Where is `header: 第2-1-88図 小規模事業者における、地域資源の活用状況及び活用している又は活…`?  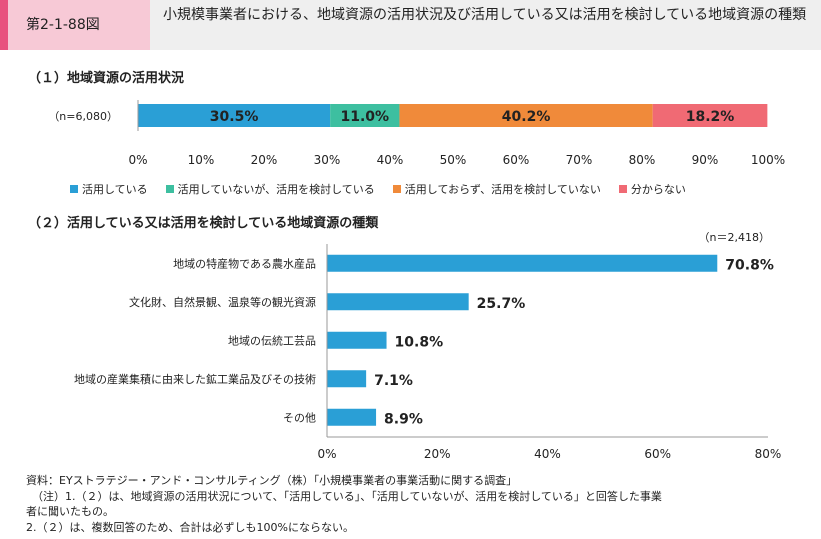
header: 第2-1-88図 小規模事業者における、地域資源の活用状況及び活用している又は活… is located at coordinates (410, 25).